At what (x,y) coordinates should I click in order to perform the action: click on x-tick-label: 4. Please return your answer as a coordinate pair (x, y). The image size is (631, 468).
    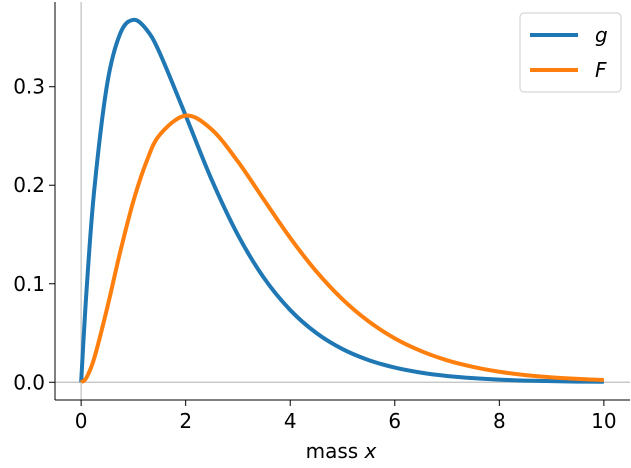
    Looking at the image, I should click on (290, 421).